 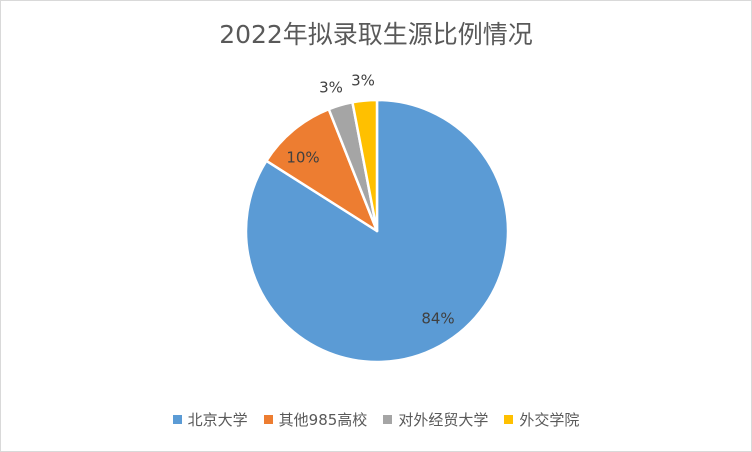 I want to click on data-label-2: 10%, so click(x=302, y=158).